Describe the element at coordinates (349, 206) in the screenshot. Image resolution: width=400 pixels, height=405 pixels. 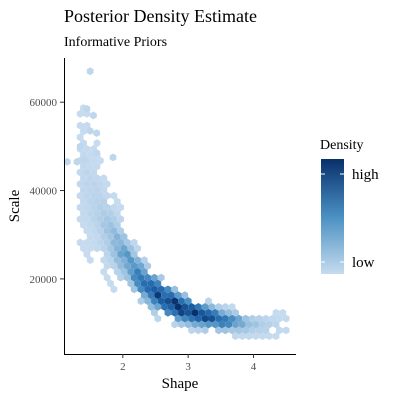
I see `legend: Density high low` at that location.